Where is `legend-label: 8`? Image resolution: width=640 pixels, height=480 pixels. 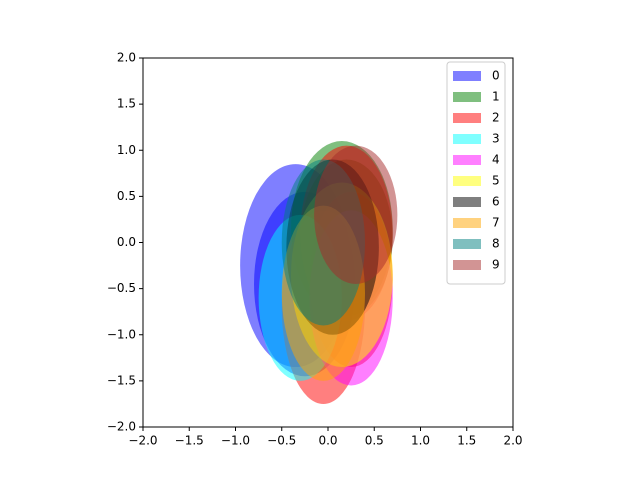 legend-label: 8 is located at coordinates (496, 244).